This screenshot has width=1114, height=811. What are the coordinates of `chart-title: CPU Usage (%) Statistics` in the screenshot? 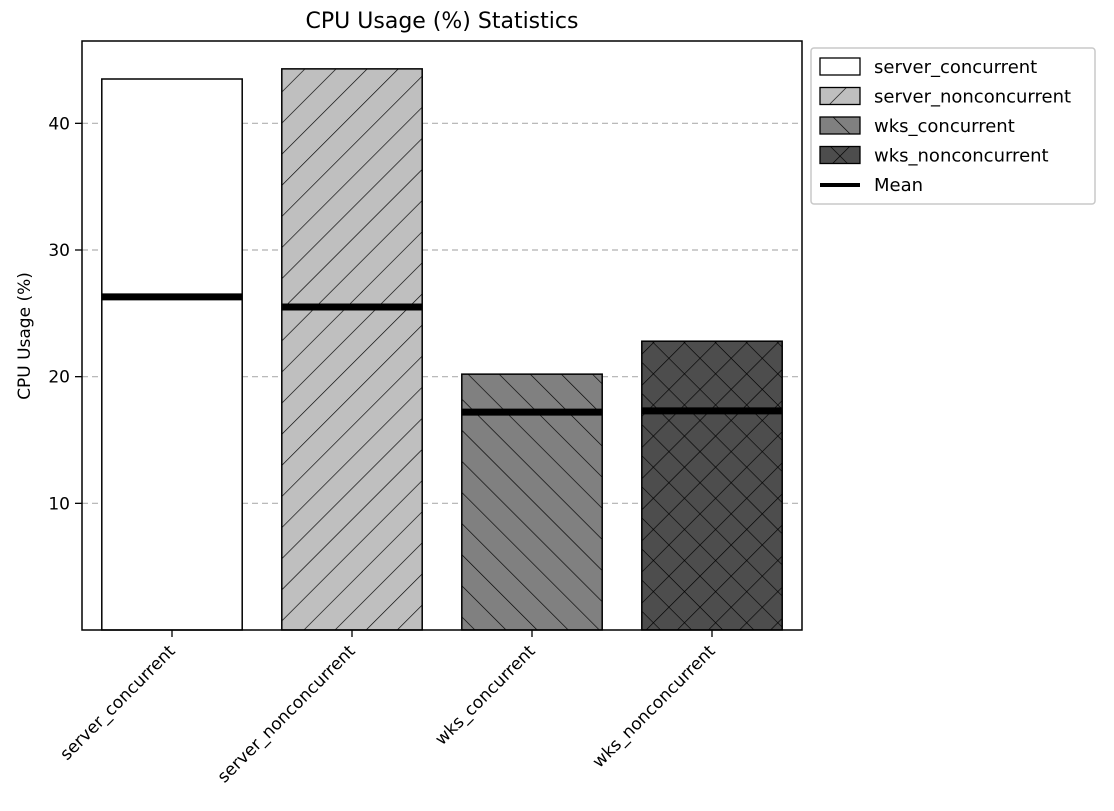 It's located at (442, 21).